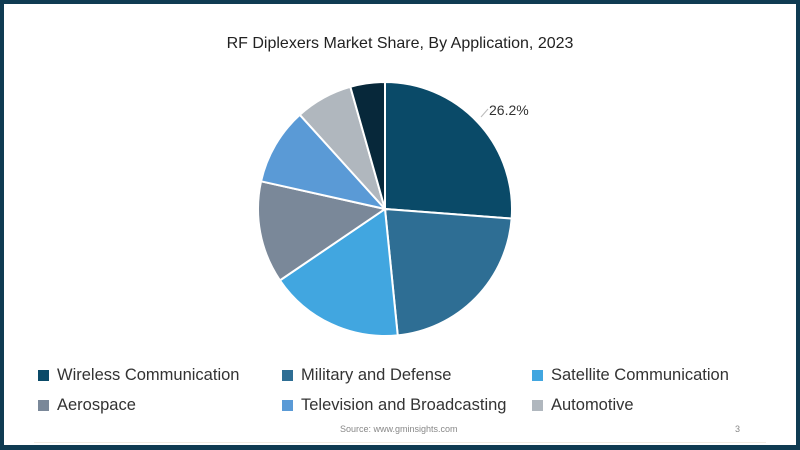 The height and width of the screenshot is (450, 800). Describe the element at coordinates (376, 375) in the screenshot. I see `legend-label: Military and Defense` at that location.